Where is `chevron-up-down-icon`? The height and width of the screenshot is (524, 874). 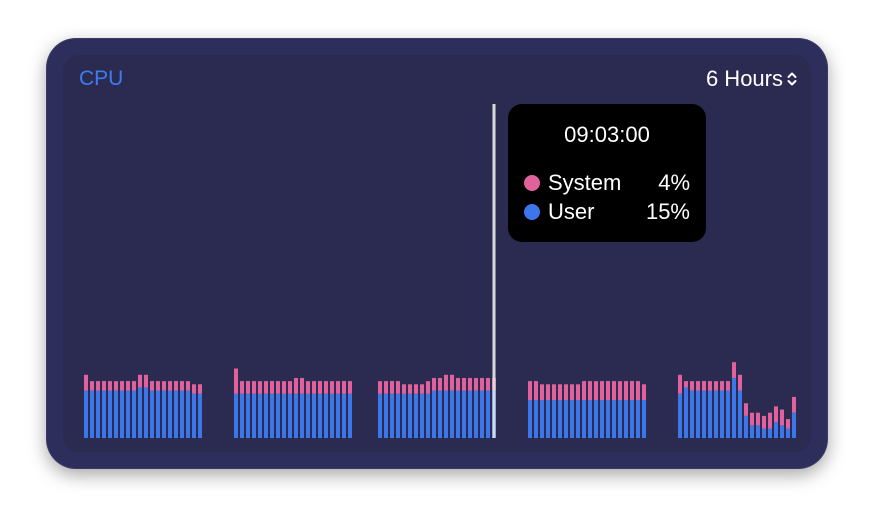 chevron-up-down-icon is located at coordinates (792, 79).